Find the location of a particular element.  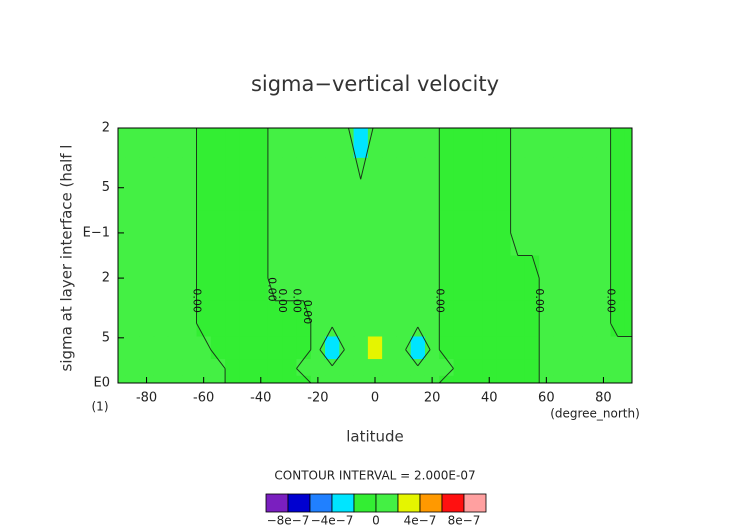

colorbar-tick-label: −4e−7 is located at coordinates (332, 521).